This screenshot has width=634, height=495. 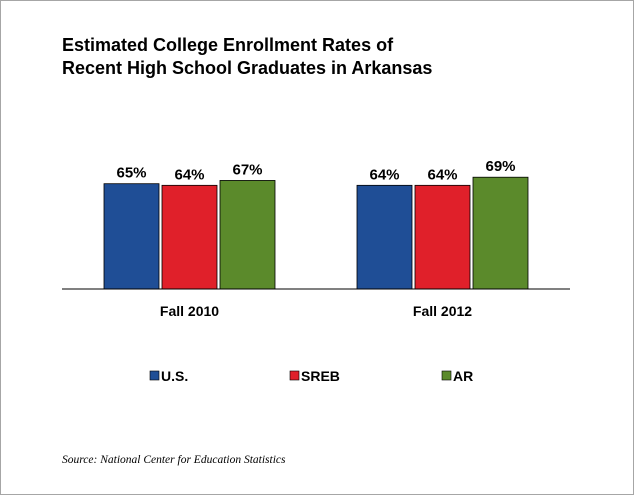 What do you see at coordinates (500, 166) in the screenshot?
I see `value-label-ar-fall-2012: 69%` at bounding box center [500, 166].